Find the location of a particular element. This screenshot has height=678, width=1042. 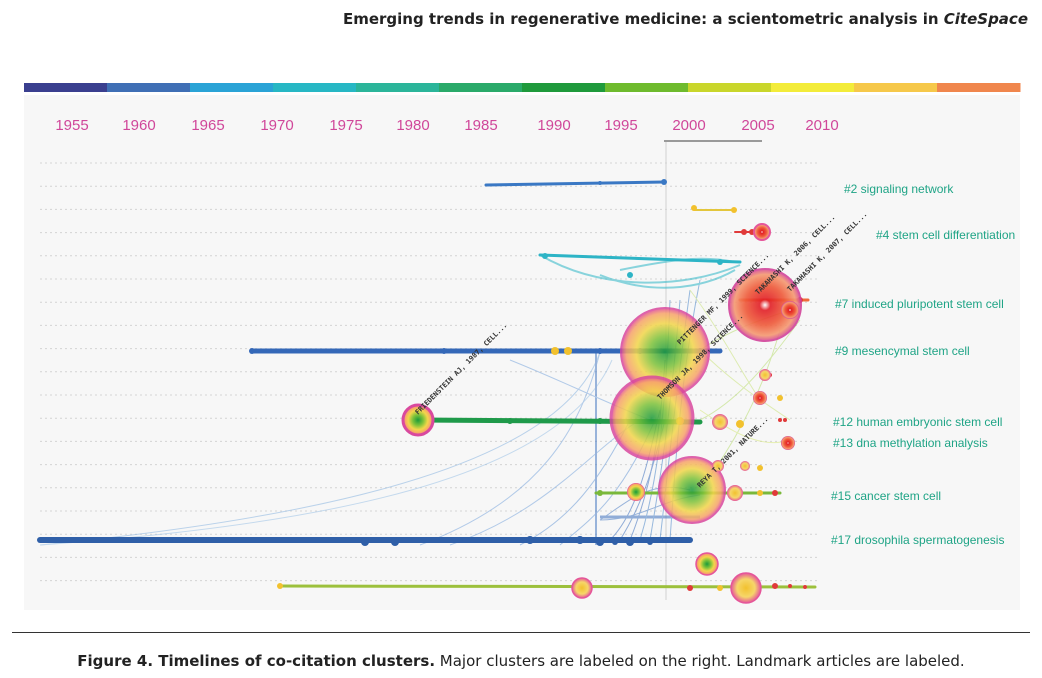

node-embryonic-large is located at coordinates (652, 418).